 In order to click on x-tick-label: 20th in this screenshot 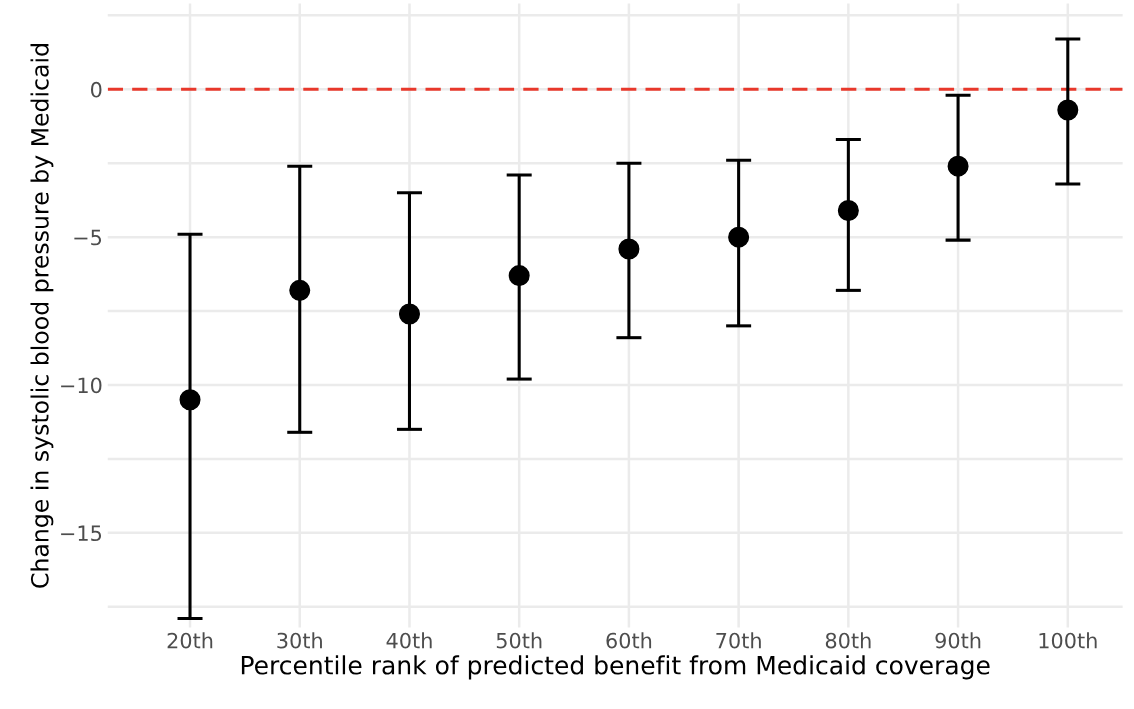, I will do `click(190, 640)`.